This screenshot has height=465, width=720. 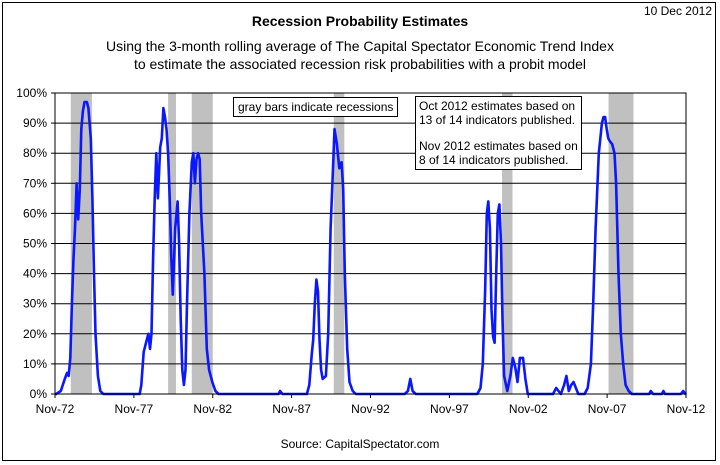 I want to click on y-tick-label-9: 90%, so click(x=35, y=123).